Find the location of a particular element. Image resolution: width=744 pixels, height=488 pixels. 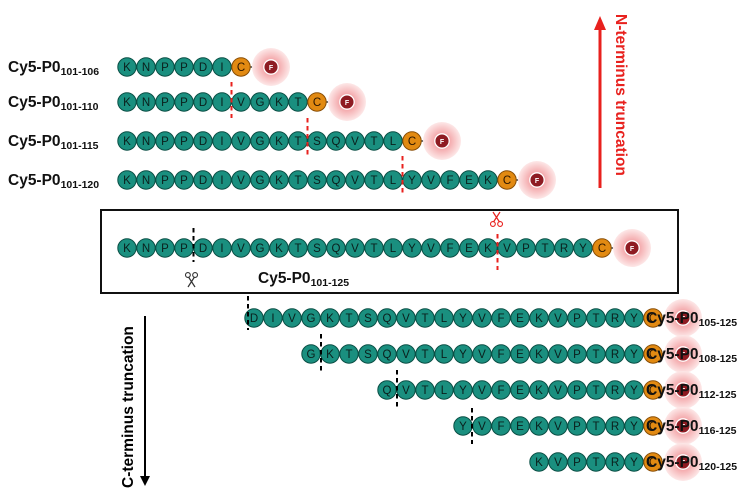

residue-R: R is located at coordinates (615, 354).